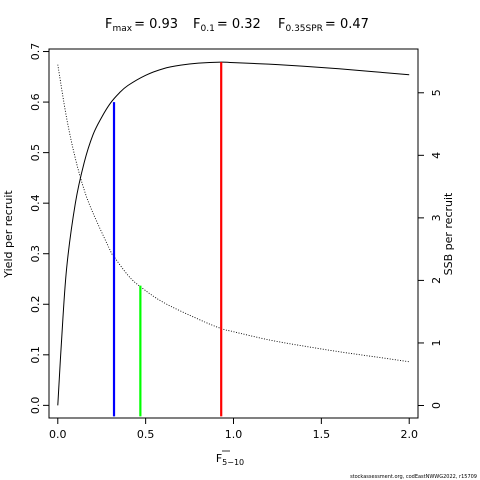  What do you see at coordinates (322, 434) in the screenshot?
I see `x-tick-label: 1.5` at bounding box center [322, 434].